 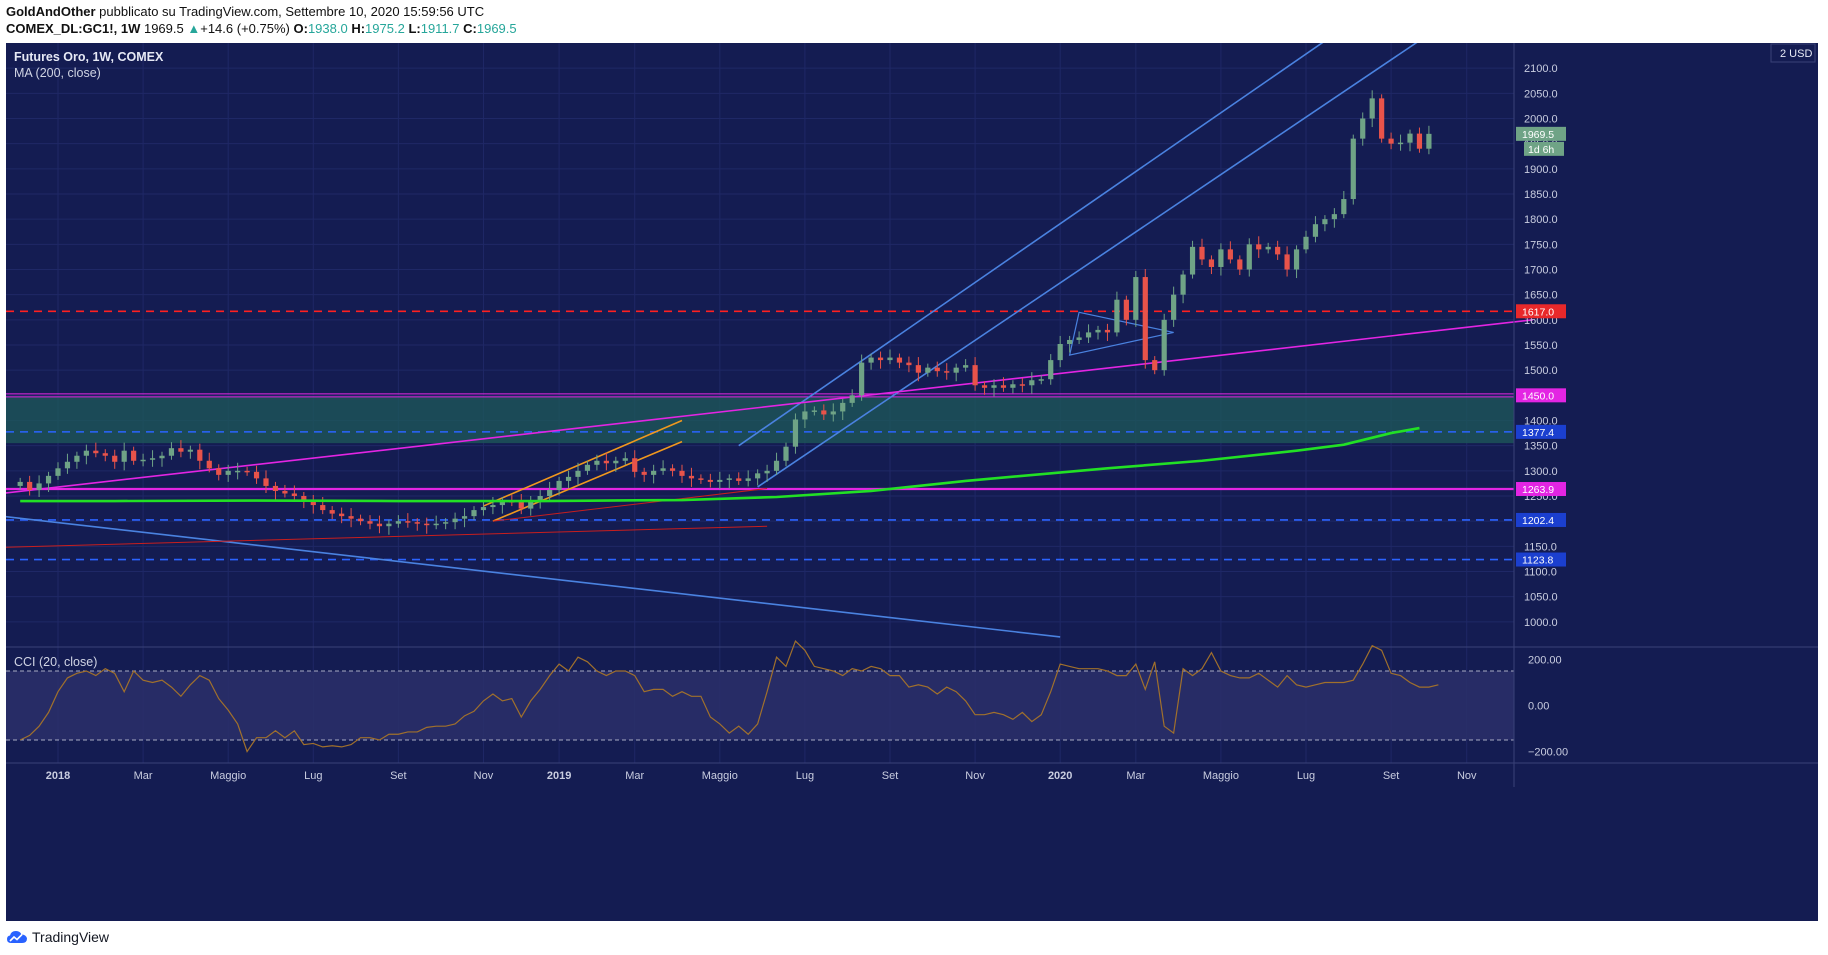 I want to click on cci-pane, so click(x=912, y=696).